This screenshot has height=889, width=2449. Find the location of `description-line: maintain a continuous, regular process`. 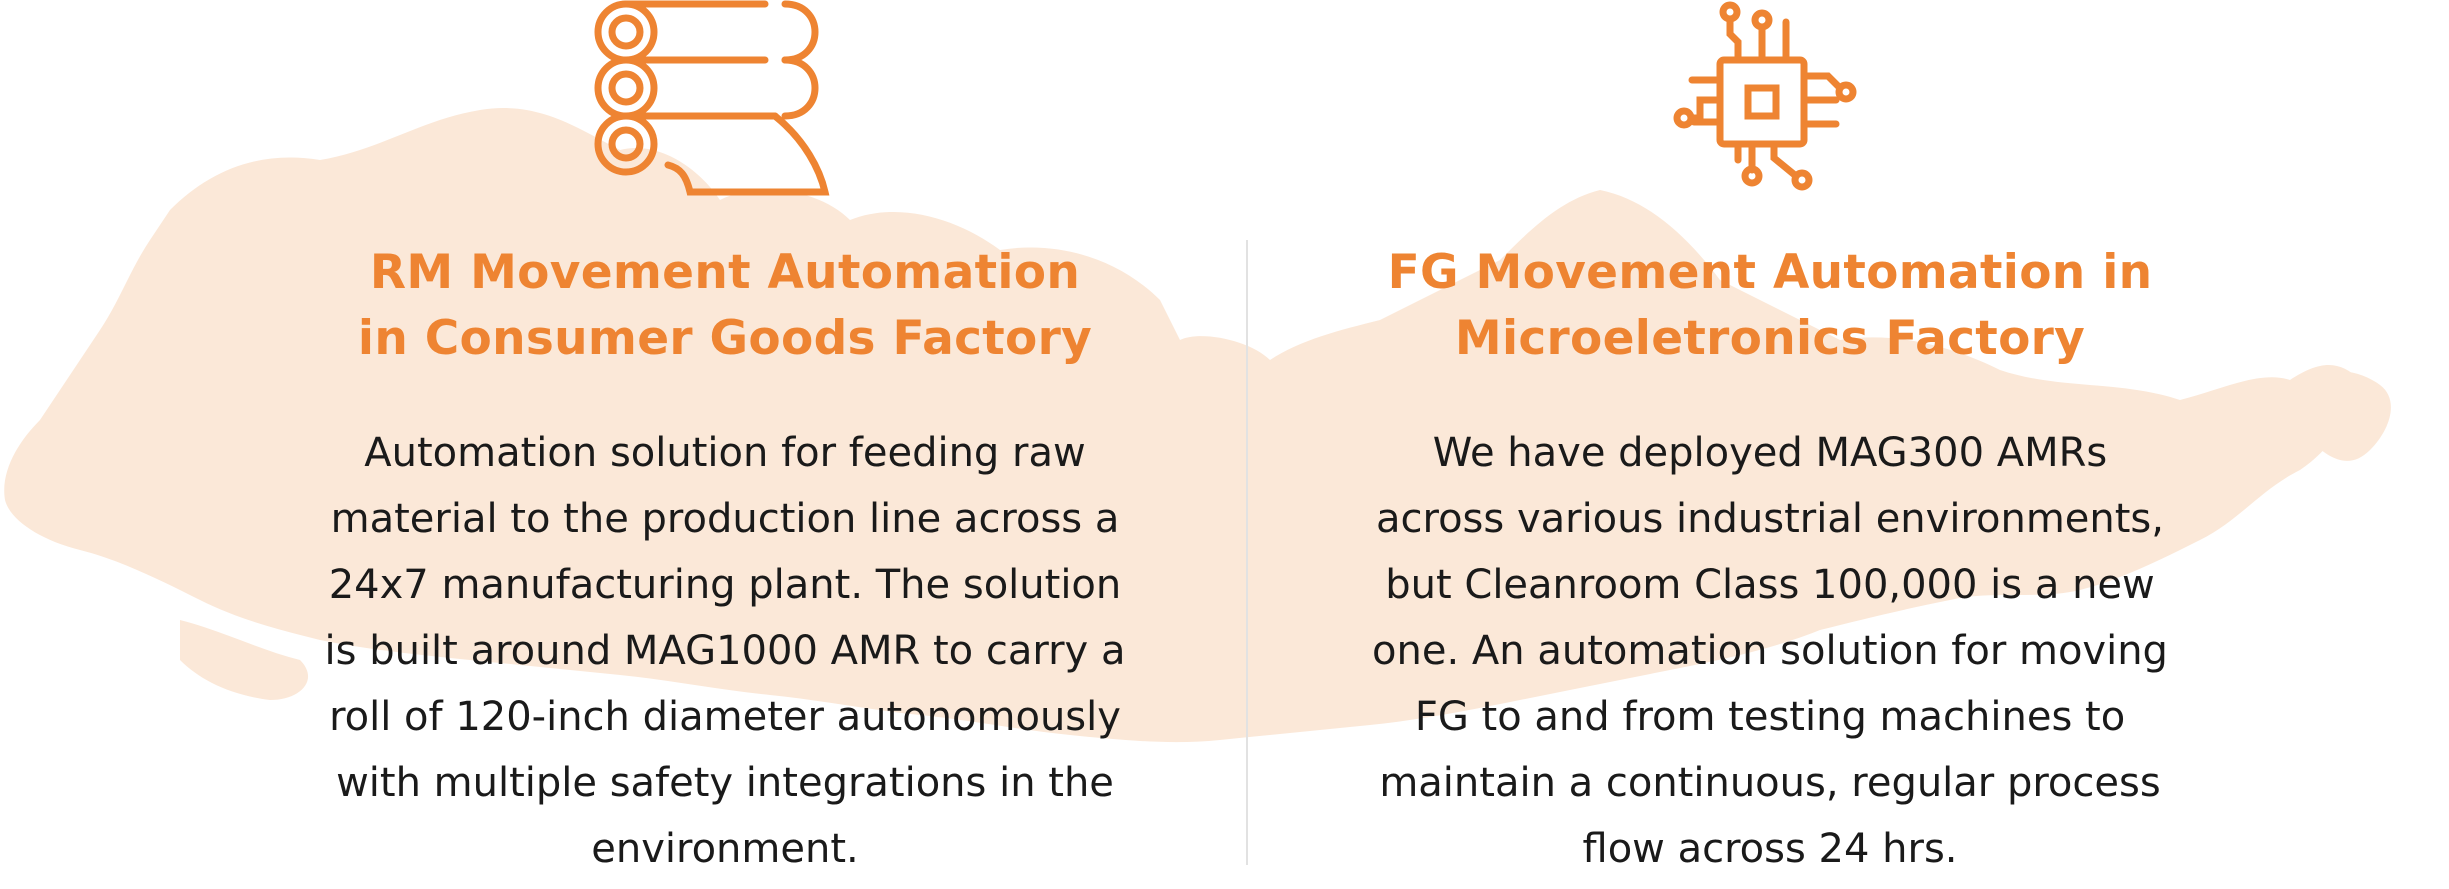

description-line: maintain a continuous, regular process is located at coordinates (1770, 783).